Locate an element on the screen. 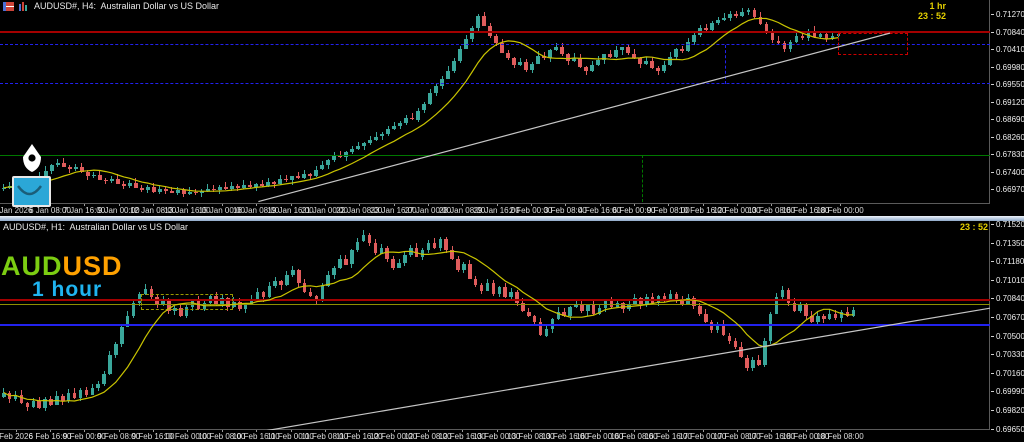 This screenshot has height=442, width=1024. arc-tool-button is located at coordinates (31, 191).